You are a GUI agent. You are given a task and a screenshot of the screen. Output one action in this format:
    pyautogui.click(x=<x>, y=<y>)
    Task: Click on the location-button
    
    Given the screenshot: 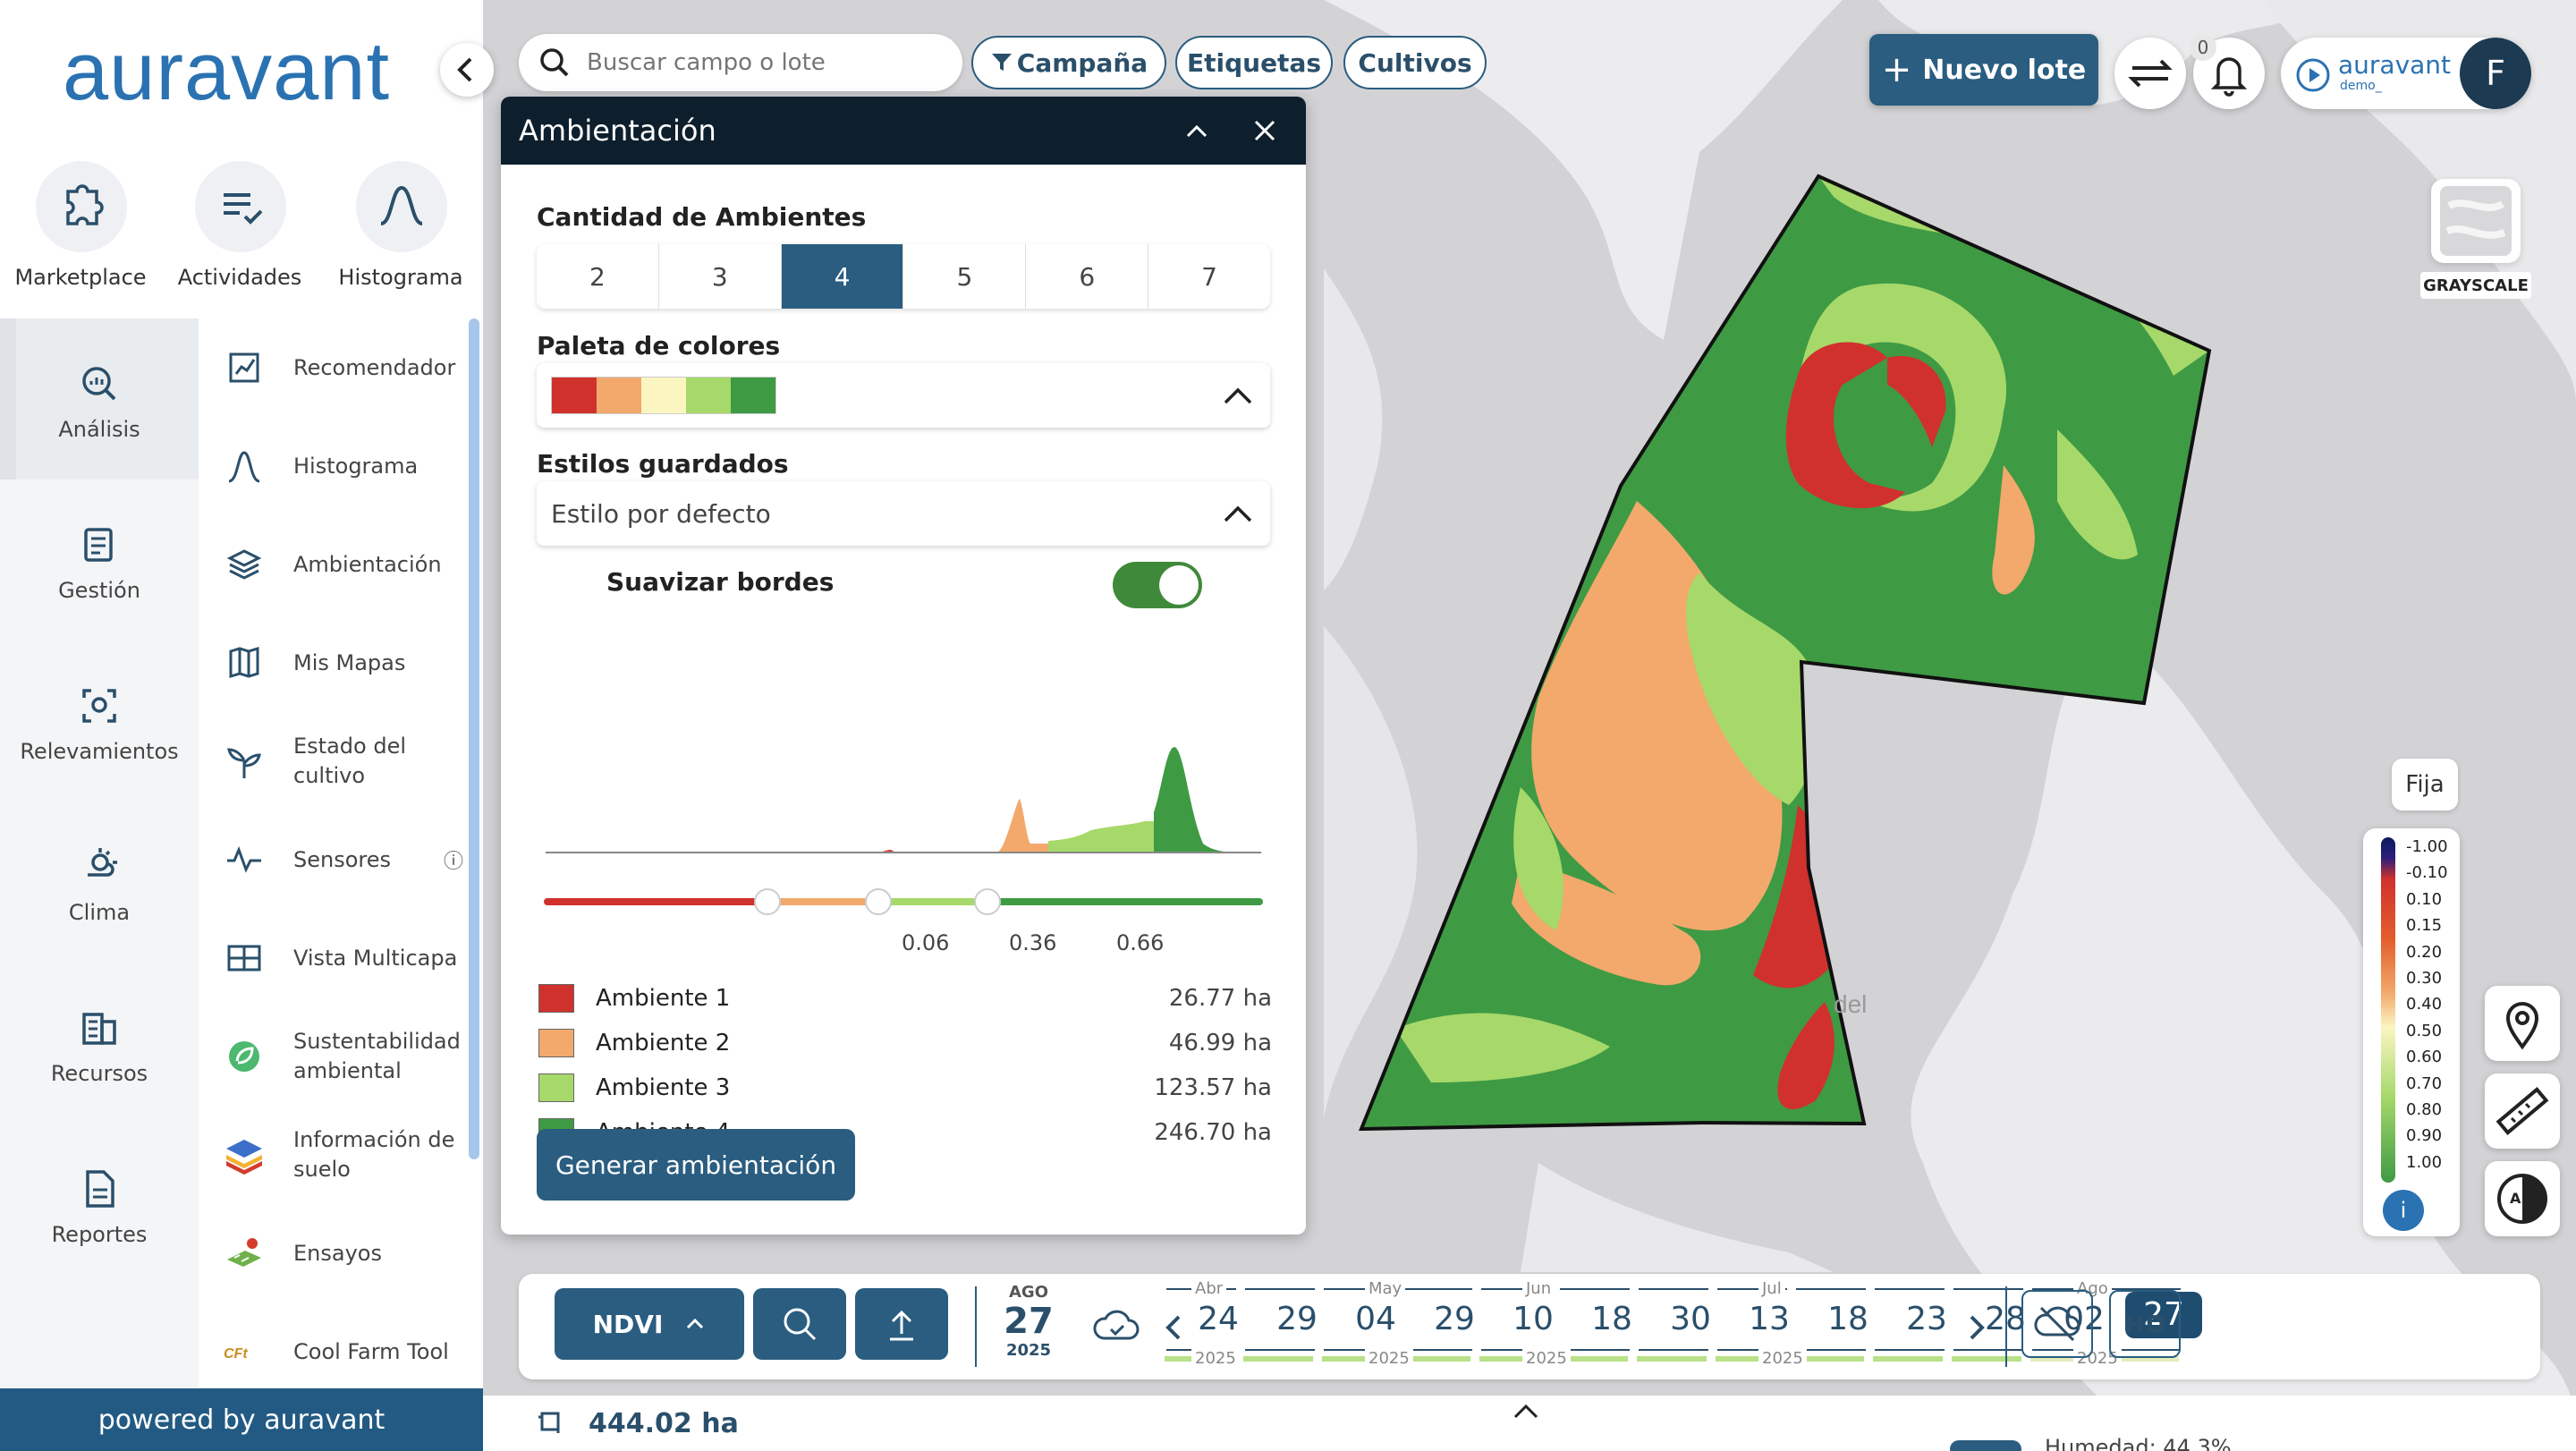 What is the action you would take?
    pyautogui.click(x=2522, y=1023)
    